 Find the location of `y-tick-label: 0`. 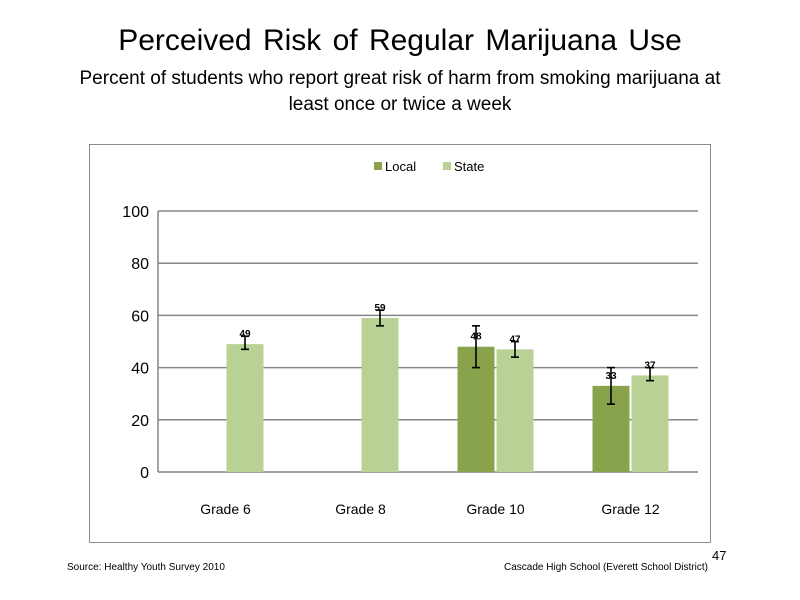

y-tick-label: 0 is located at coordinates (144, 473).